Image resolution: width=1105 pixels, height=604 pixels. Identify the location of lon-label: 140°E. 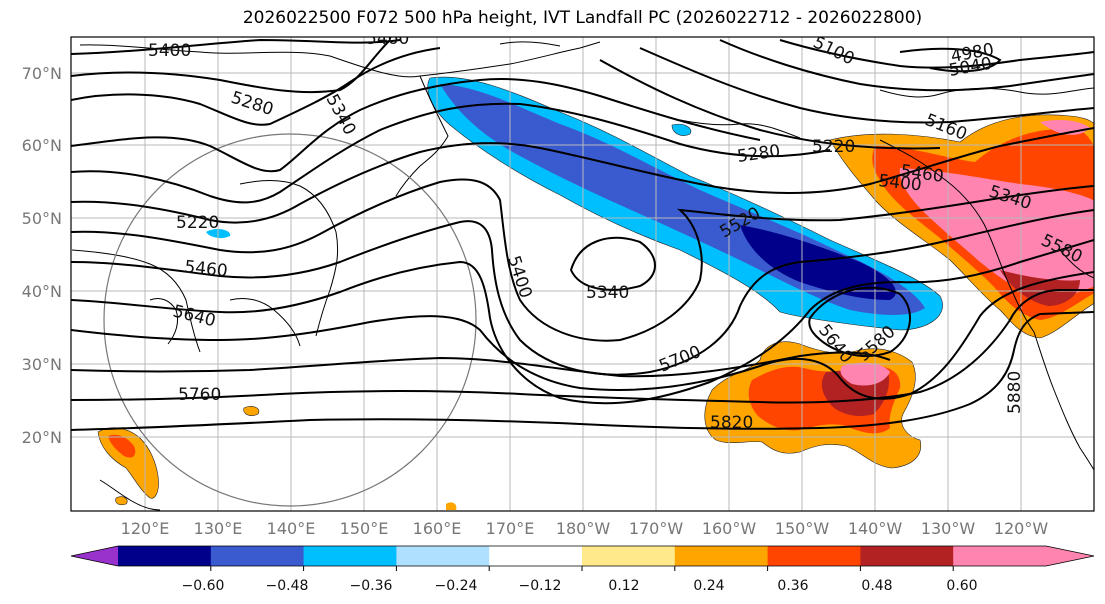
(291, 528).